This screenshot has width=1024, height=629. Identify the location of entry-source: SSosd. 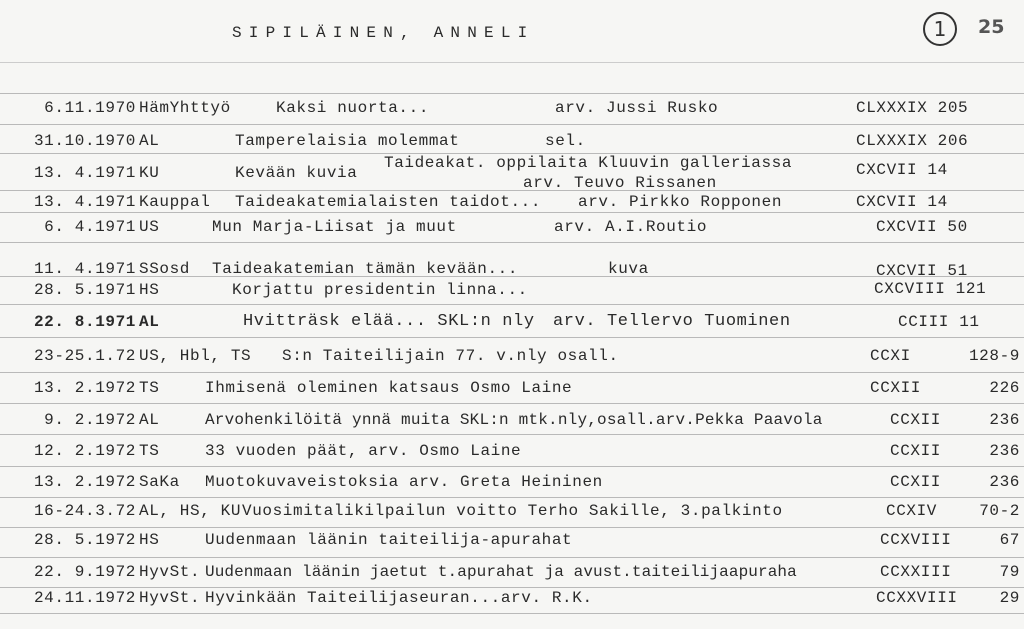
(165, 269).